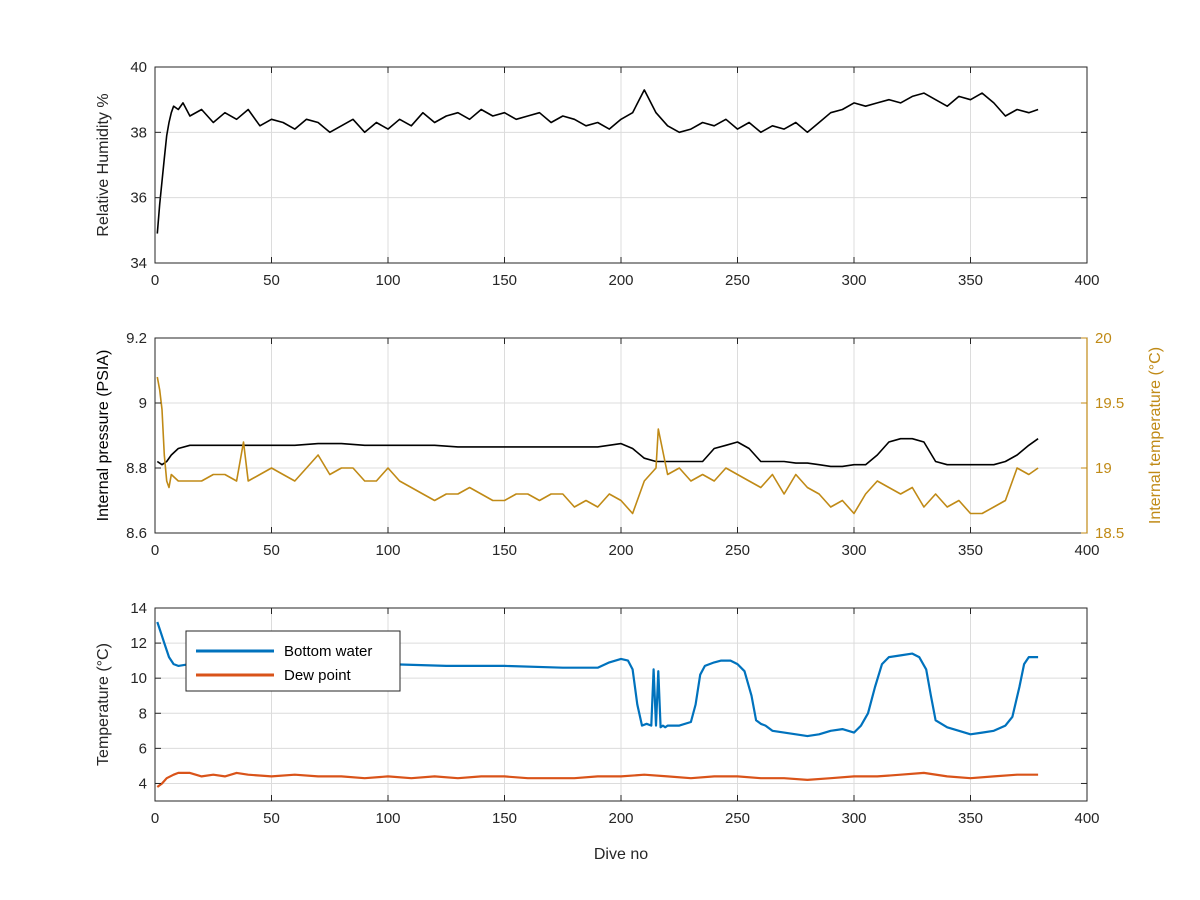 The width and height of the screenshot is (1200, 900). Describe the element at coordinates (136, 468) in the screenshot. I see `y-tick-label: 8.8` at that location.